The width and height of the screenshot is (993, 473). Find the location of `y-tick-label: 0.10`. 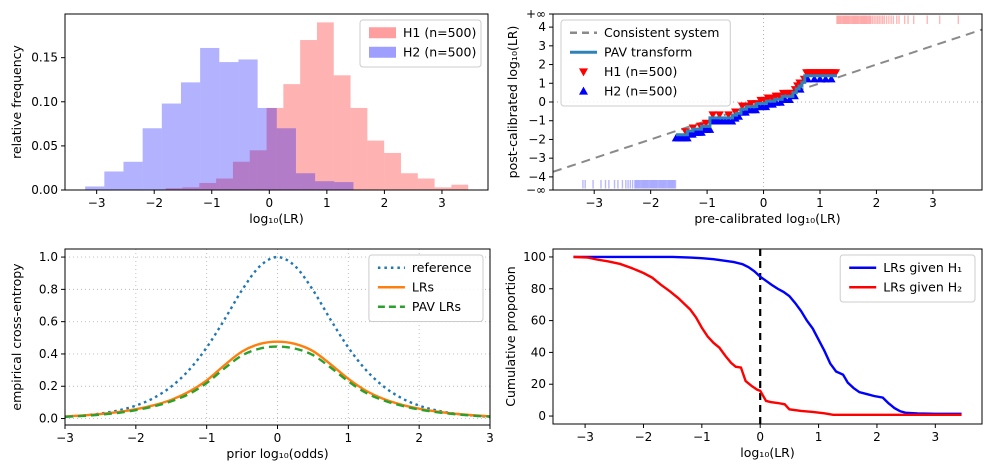

y-tick-label: 0.10 is located at coordinates (44, 102).